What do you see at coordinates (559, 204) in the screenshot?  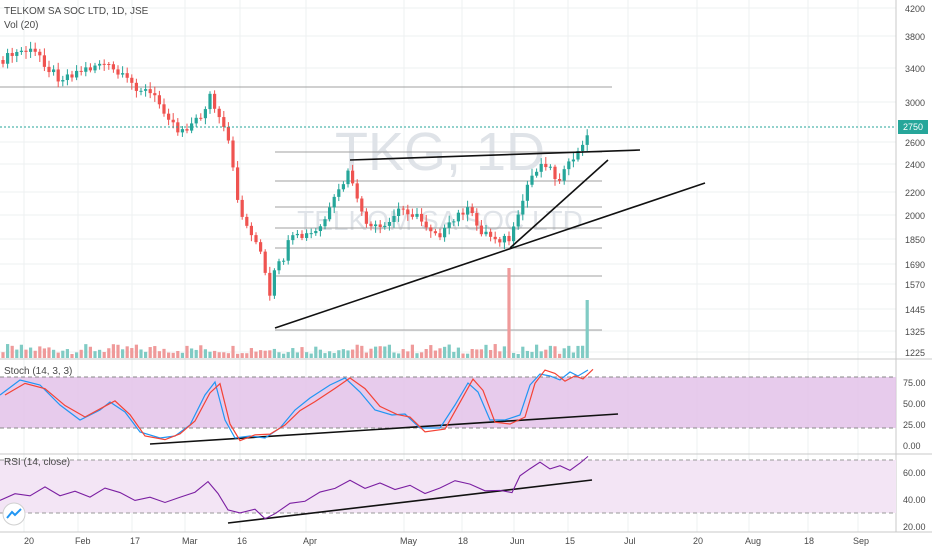 I see `trendline-short-support` at bounding box center [559, 204].